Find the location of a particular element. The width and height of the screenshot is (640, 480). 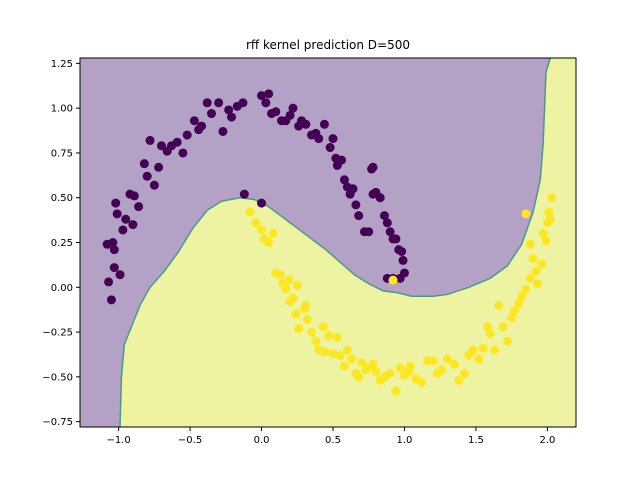

y-axis: −0.75 −0.50 −0.25 0.00 0.25 0.50 0.75 1.00 1.25 is located at coordinates (61, 243).